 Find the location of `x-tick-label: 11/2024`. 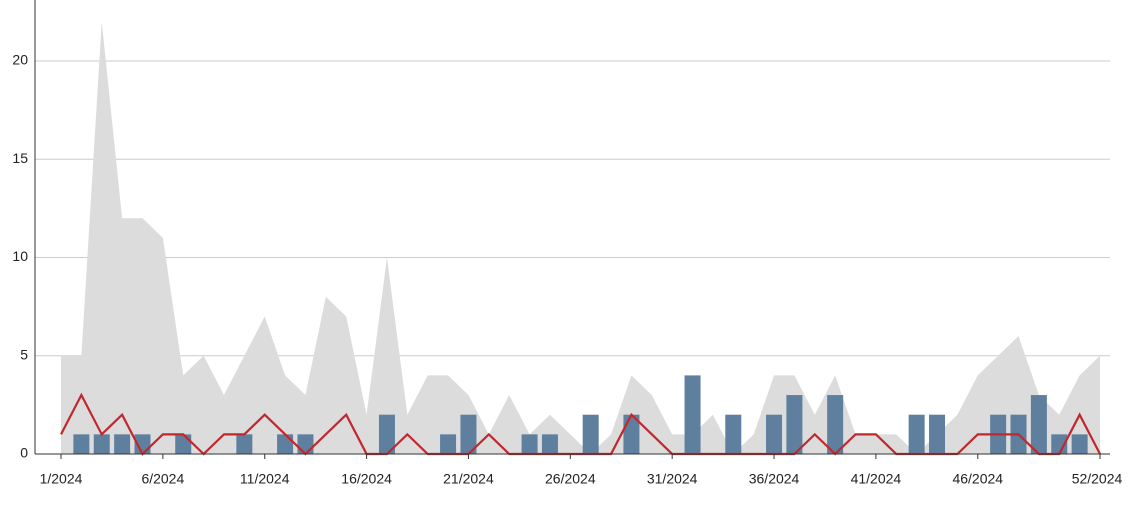

x-tick-label: 11/2024 is located at coordinates (265, 479).